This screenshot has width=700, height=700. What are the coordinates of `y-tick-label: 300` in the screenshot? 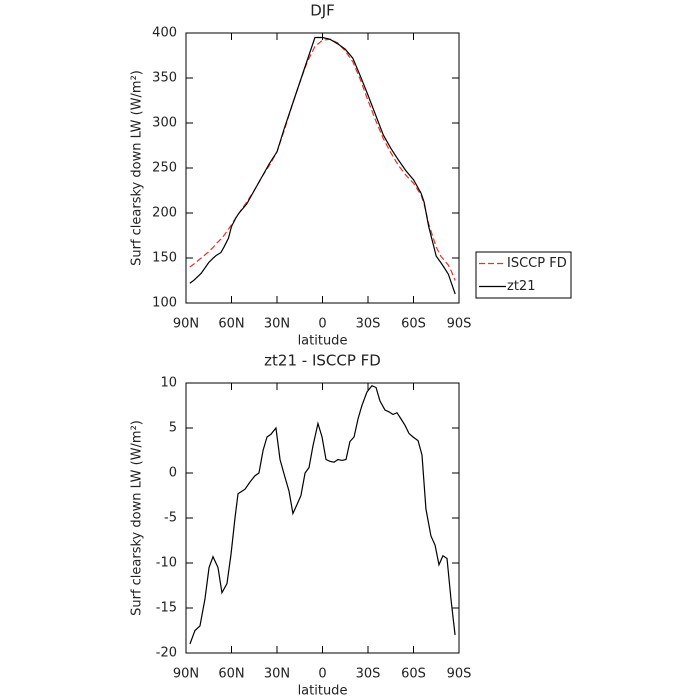 It's located at (164, 123).